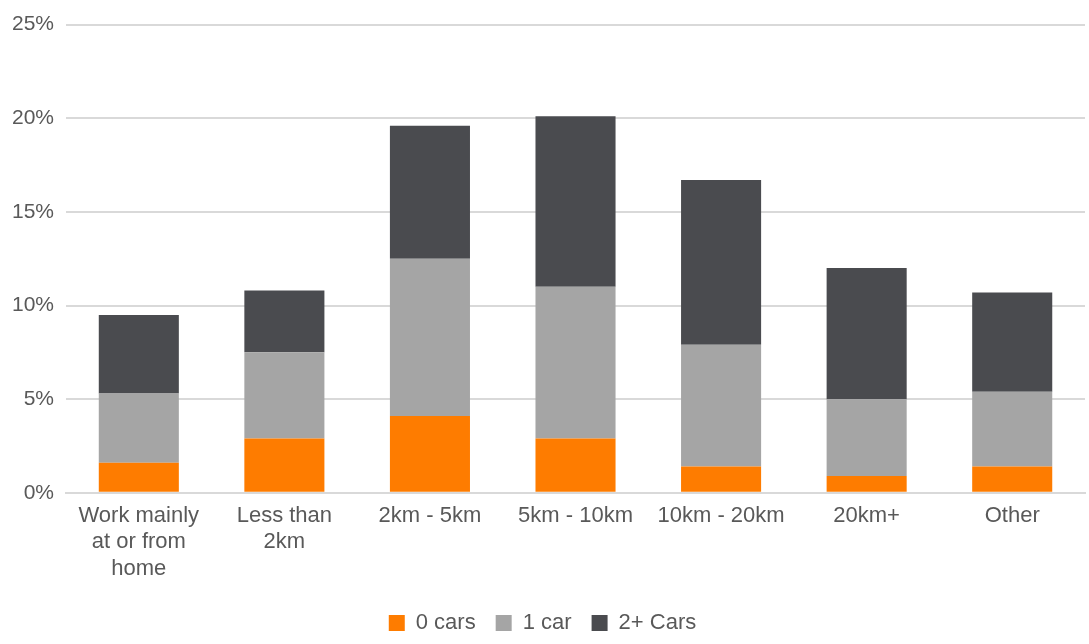  I want to click on x-tick-label: 2km - 5km, so click(430, 515).